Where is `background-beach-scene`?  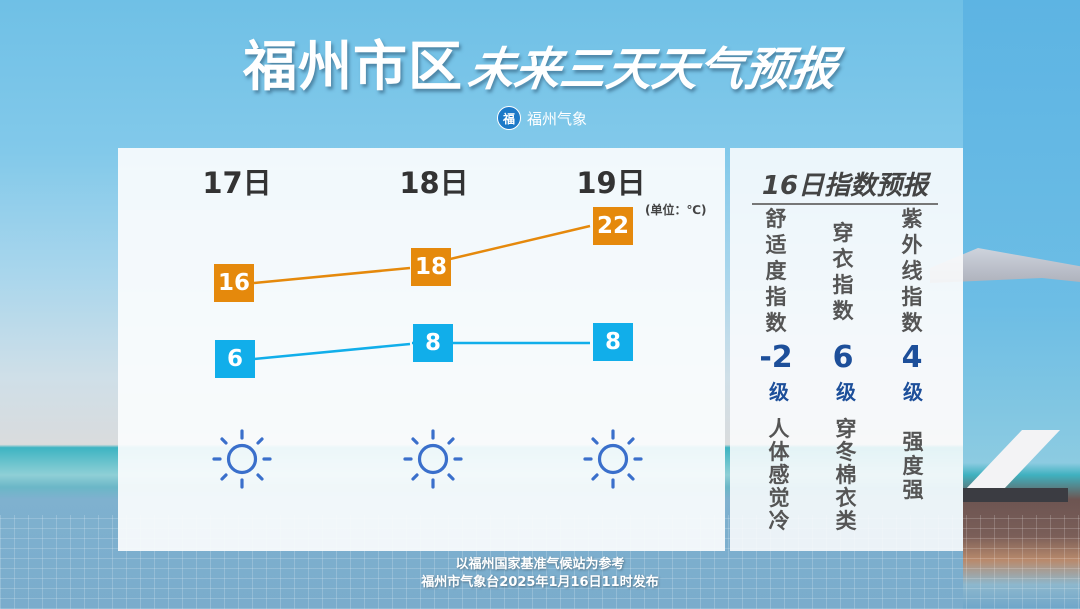
background-beach-scene is located at coordinates (1021, 304).